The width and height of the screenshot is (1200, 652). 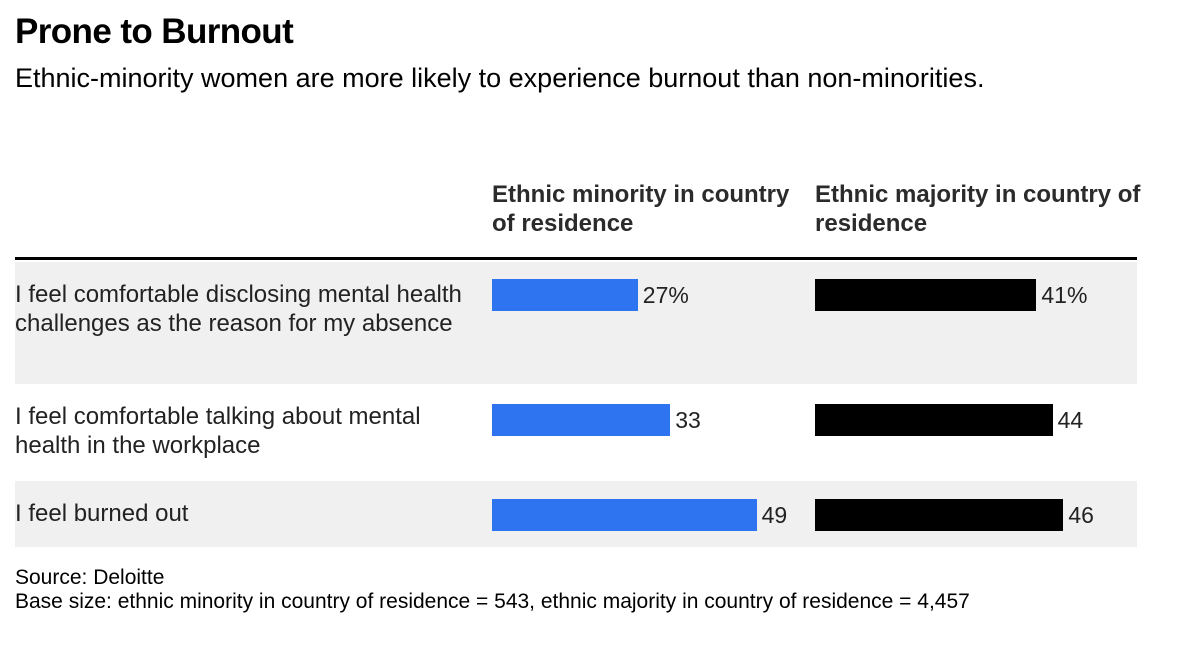 I want to click on source-line: Source: Deloitte, so click(x=90, y=577).